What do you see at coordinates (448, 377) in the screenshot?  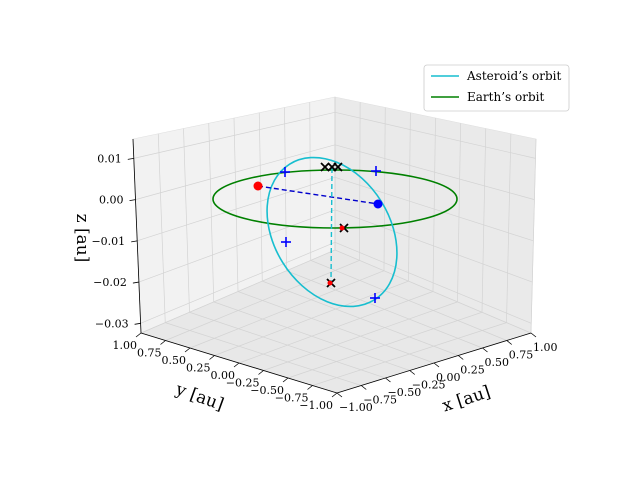 I see `x-tick-label: 0.00` at bounding box center [448, 377].